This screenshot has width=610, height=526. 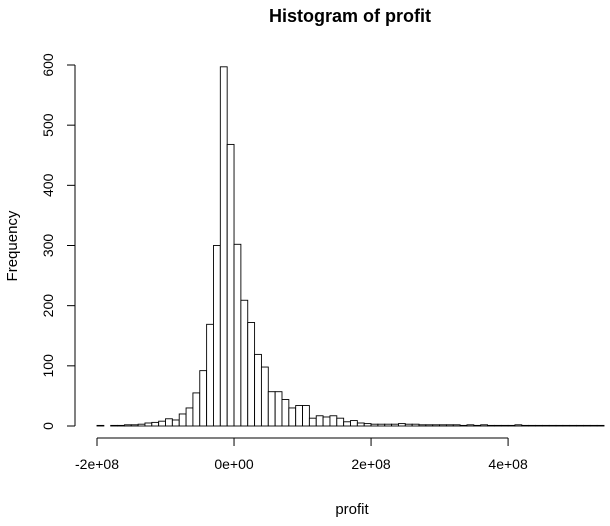 What do you see at coordinates (48, 366) in the screenshot?
I see `y-tick-label: 100` at bounding box center [48, 366].